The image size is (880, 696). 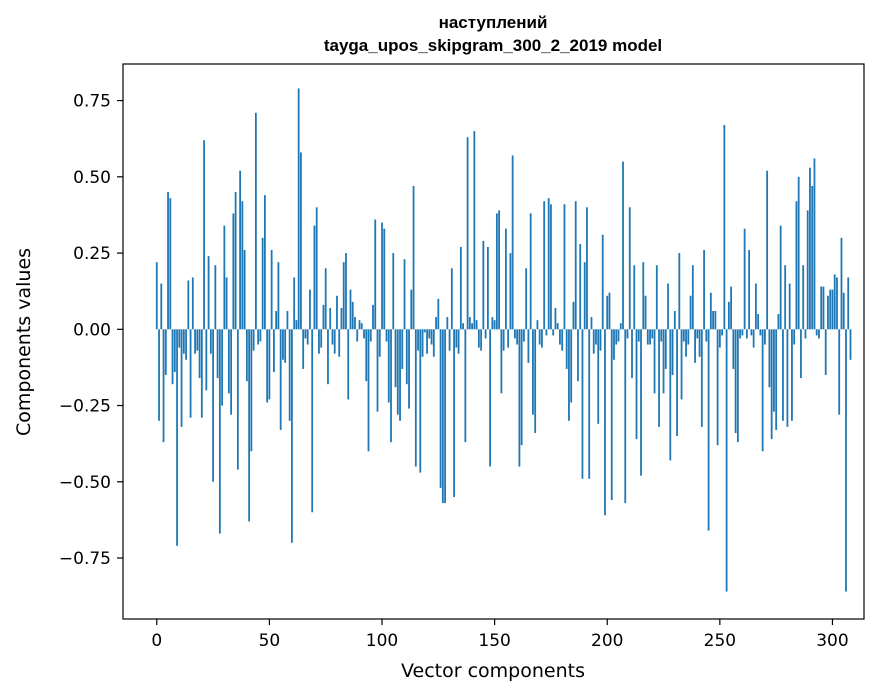 I want to click on y-tick-label: −0.75, so click(x=85, y=559).